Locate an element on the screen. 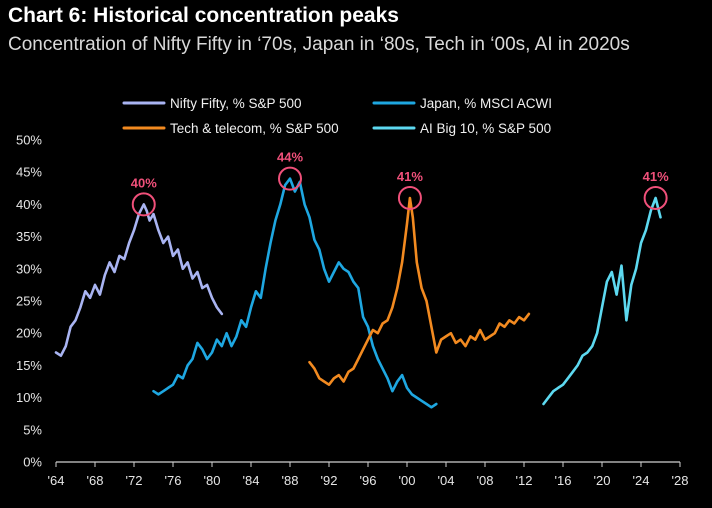 The image size is (712, 508). x-tick-label: '00 is located at coordinates (407, 480).